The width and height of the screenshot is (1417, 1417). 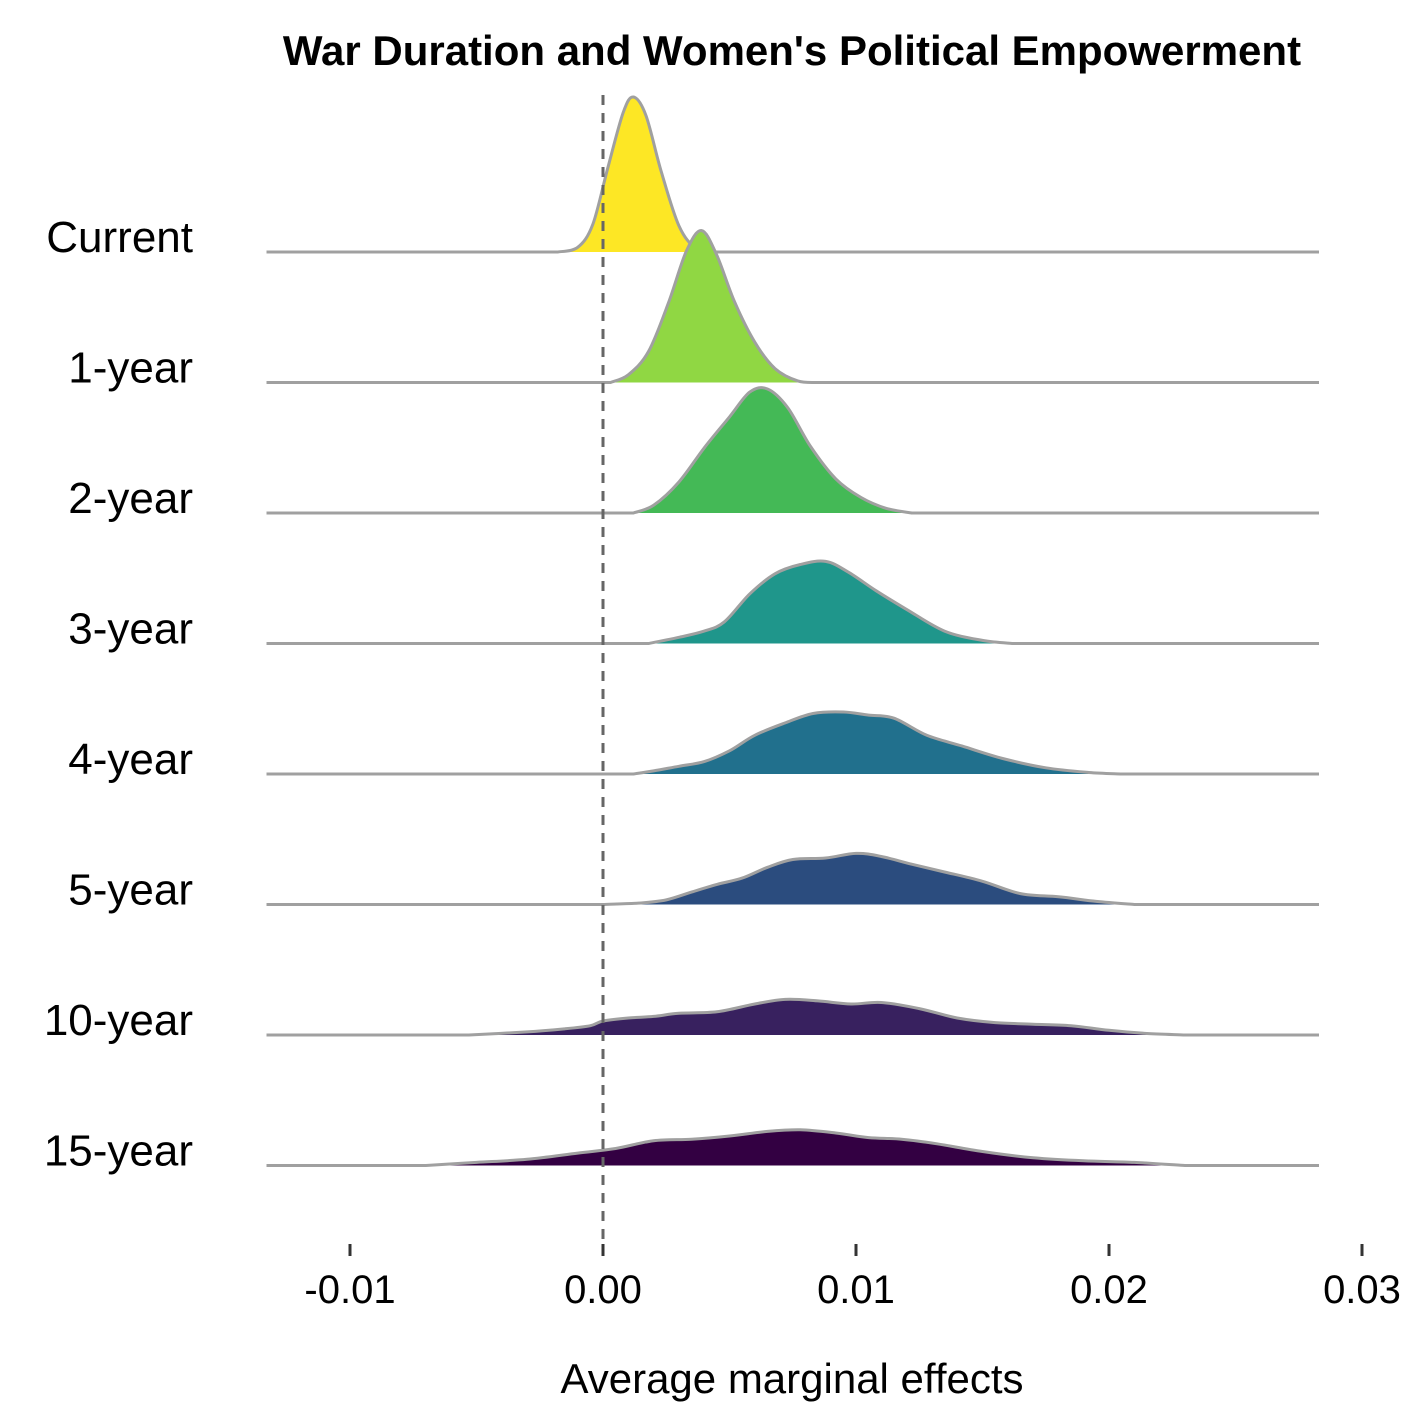 I want to click on ridge-3-year, so click(x=792, y=602).